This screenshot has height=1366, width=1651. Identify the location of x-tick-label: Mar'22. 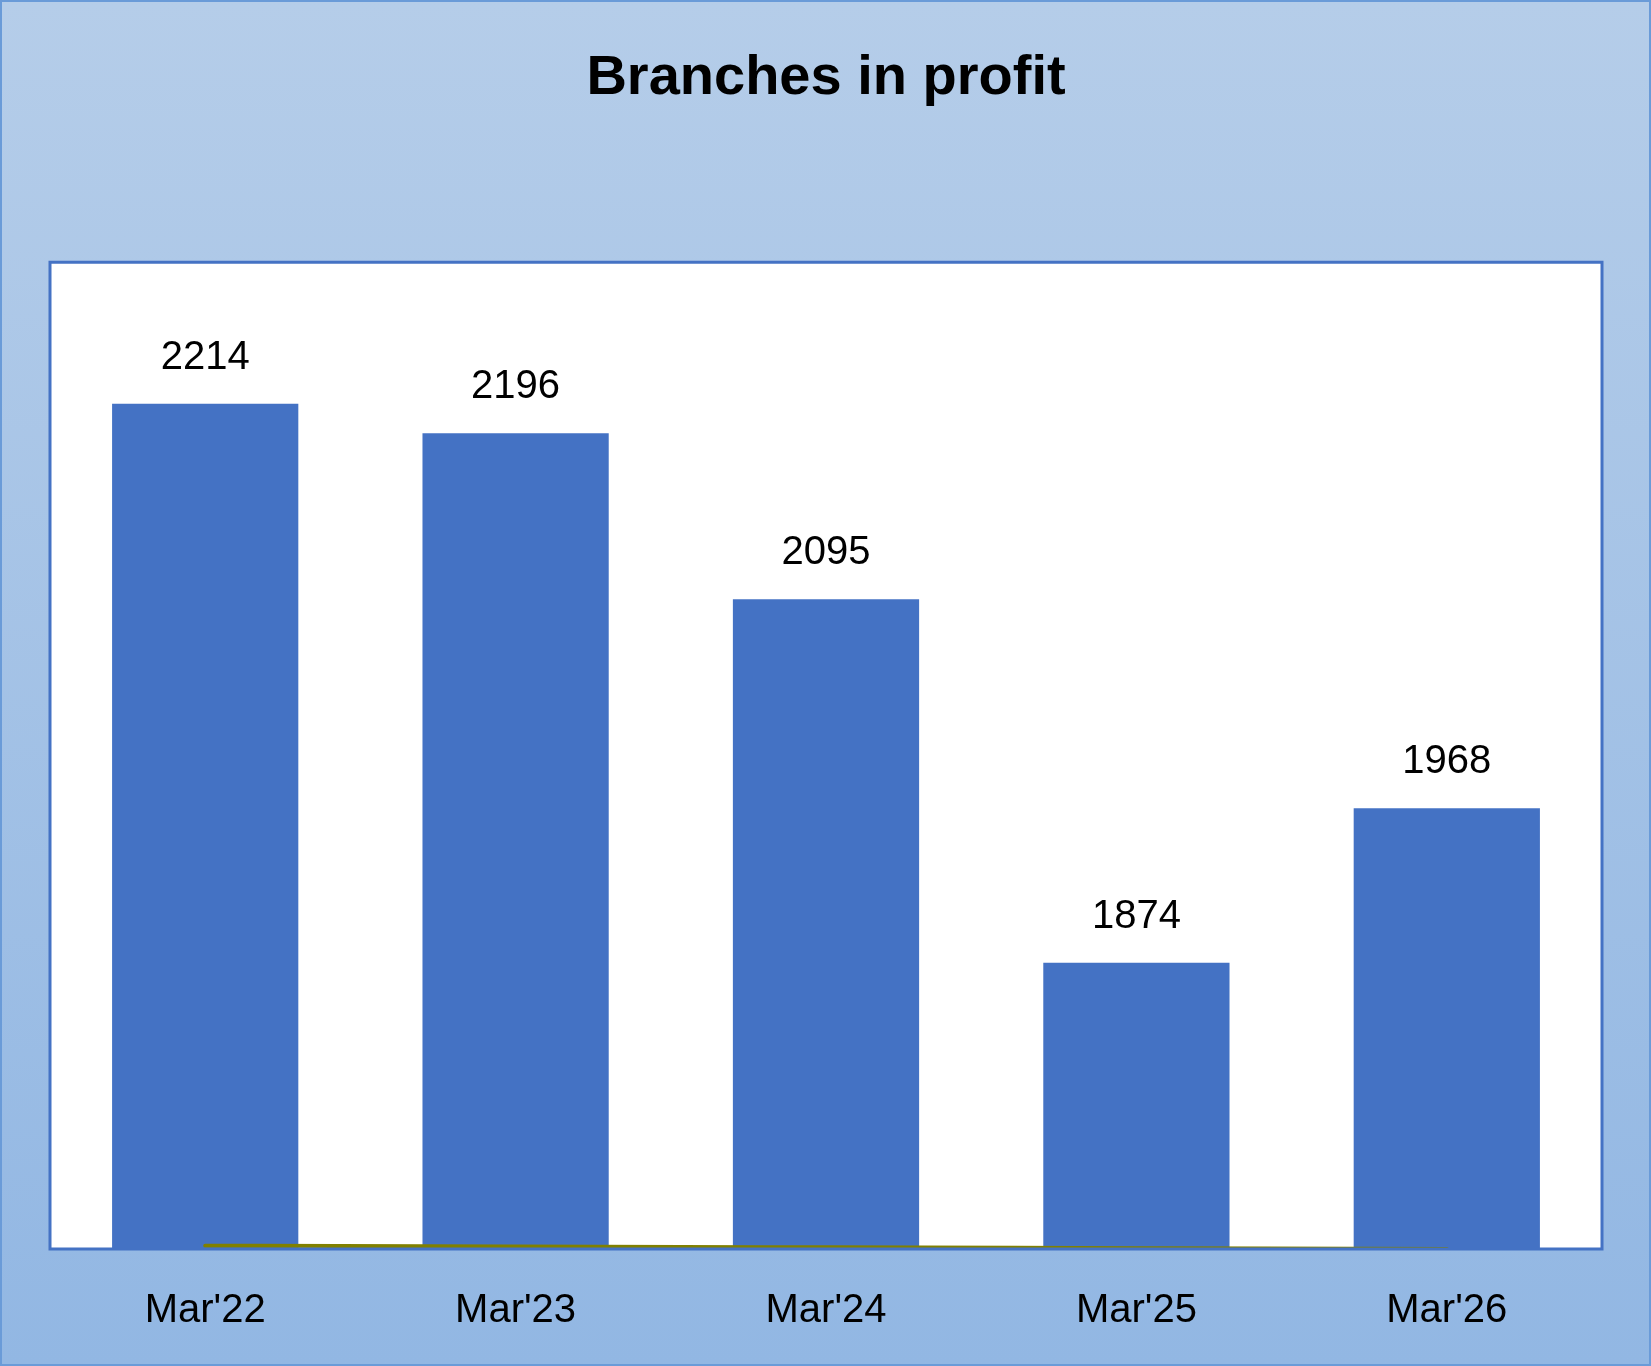
(205, 1308).